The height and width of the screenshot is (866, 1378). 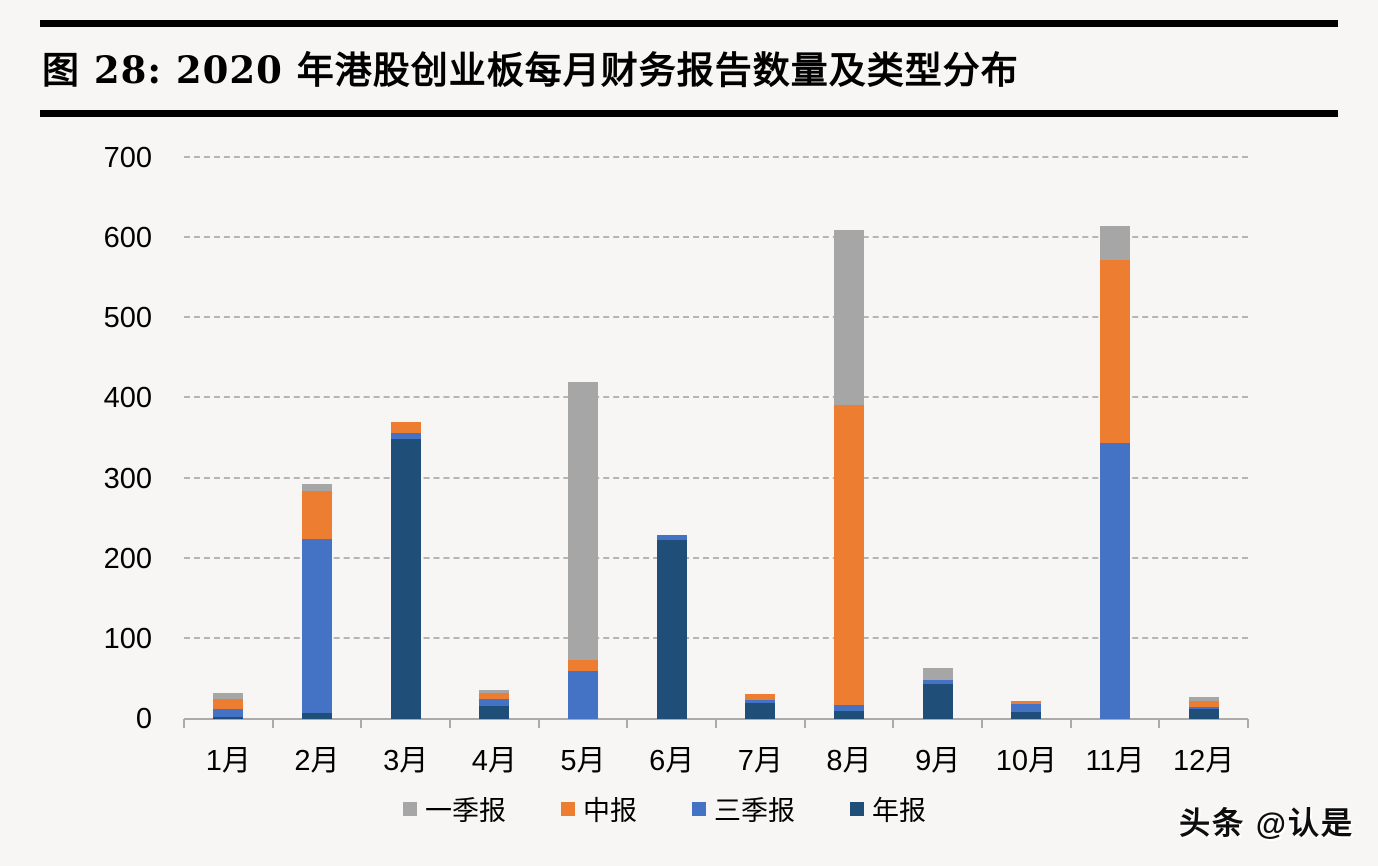 I want to click on bar-segment-1月-年报, so click(x=228, y=717).